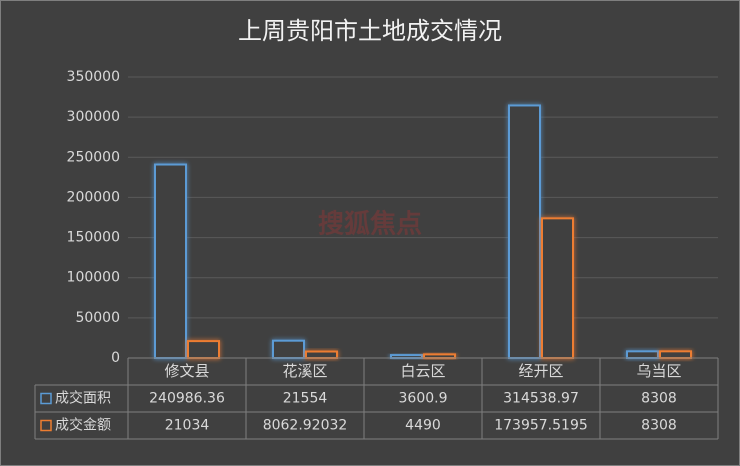  What do you see at coordinates (541, 399) in the screenshot?
I see `table-cell: 314538.97` at bounding box center [541, 399].